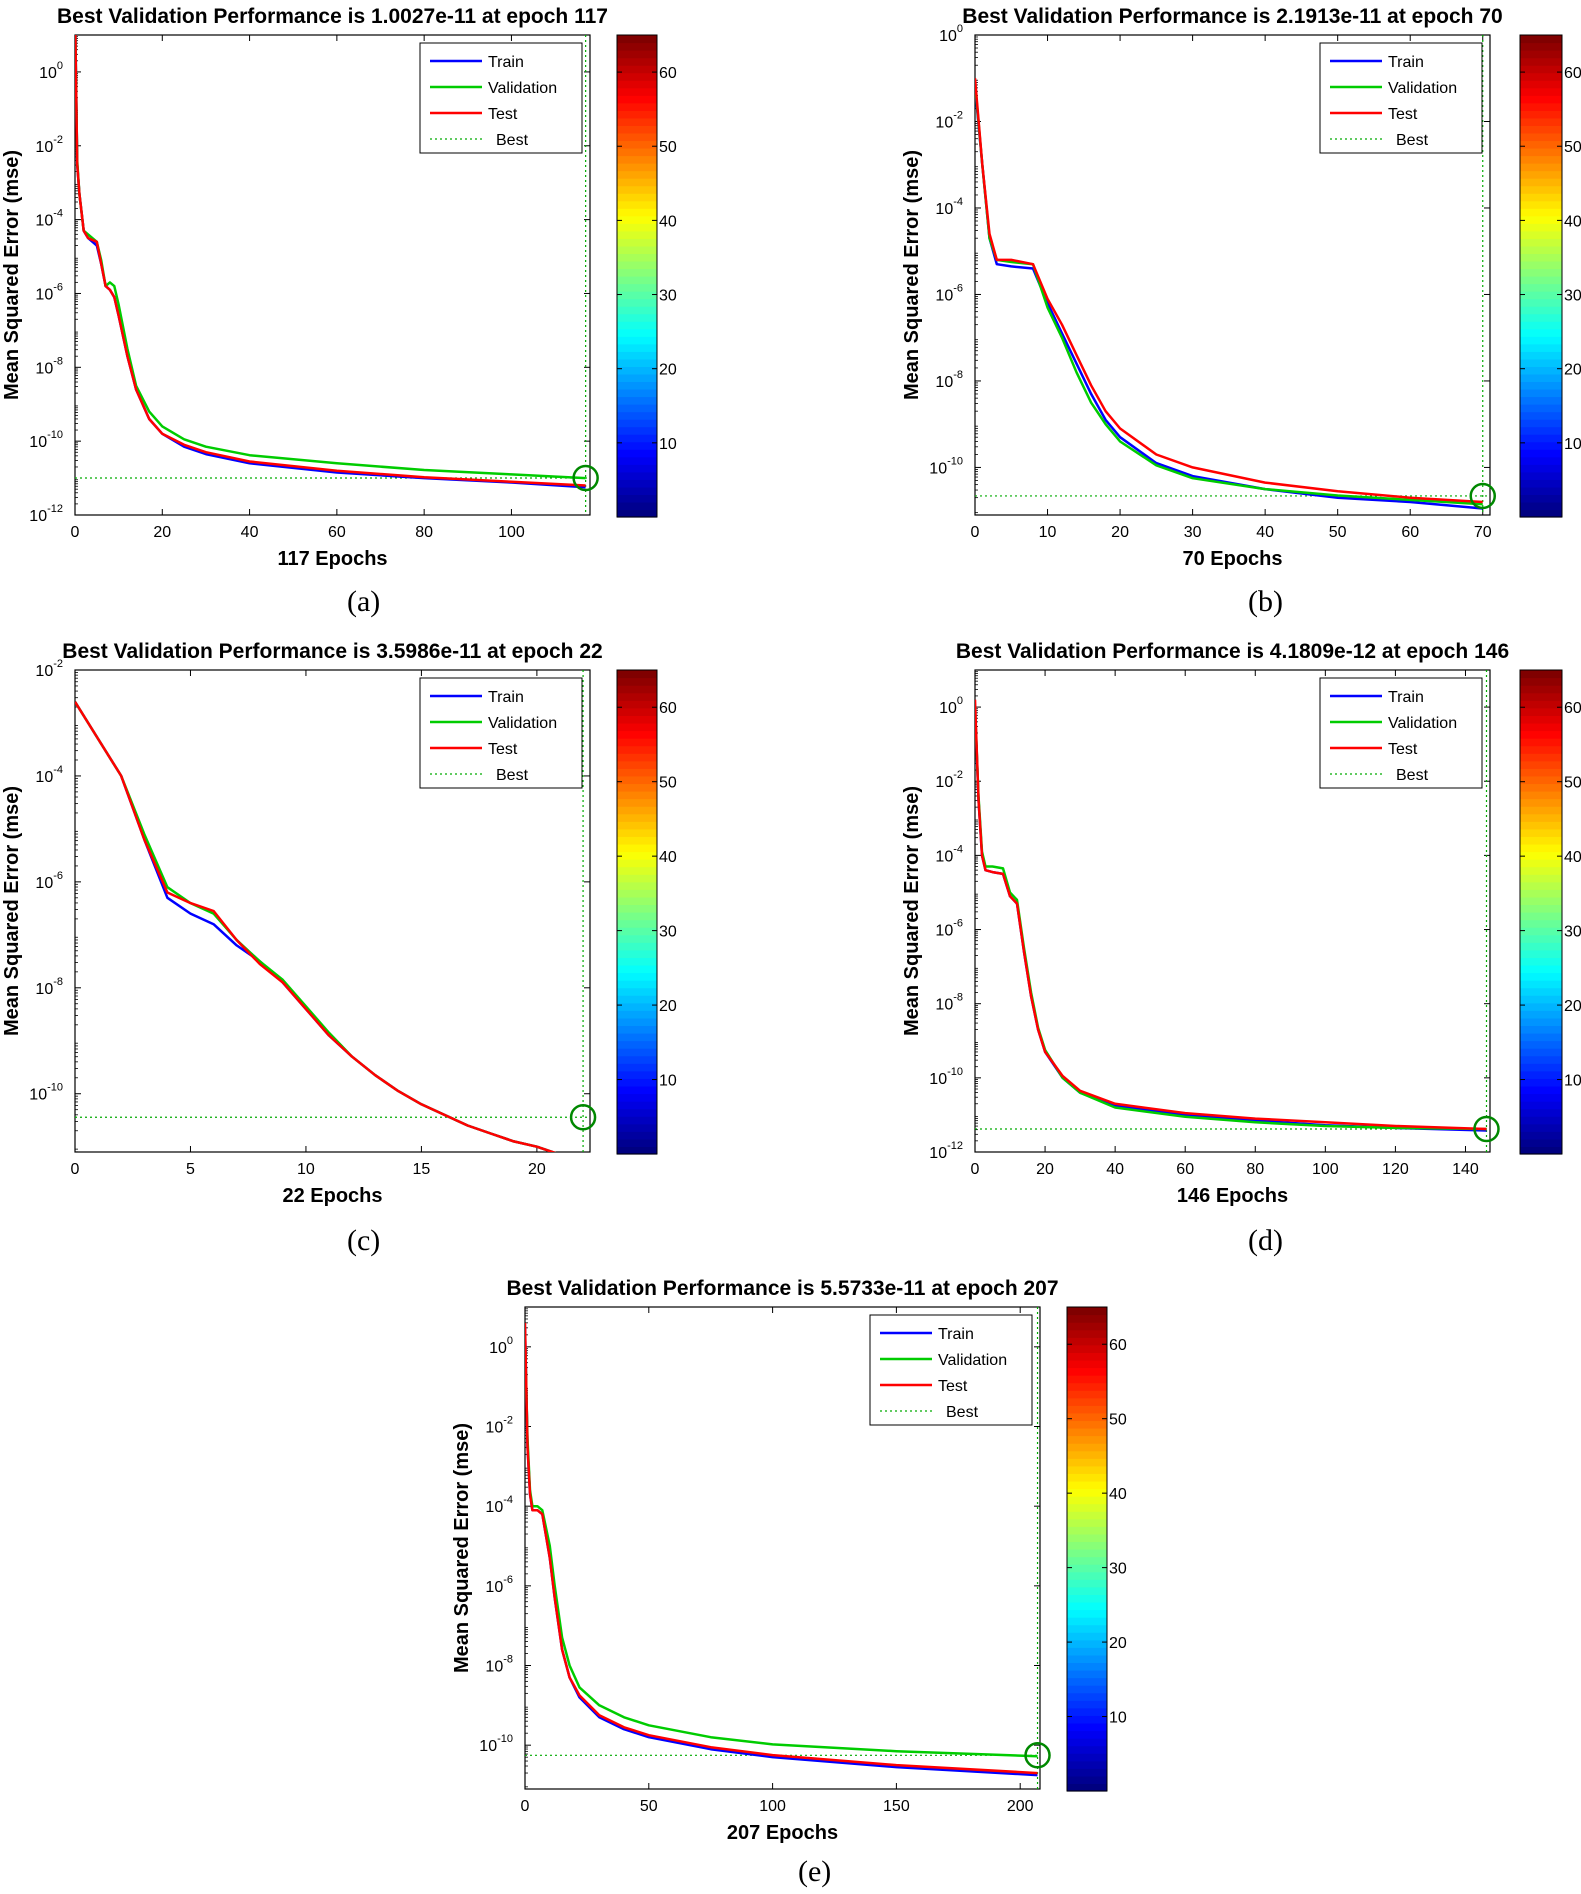  I want to click on x-tick-label: 5, so click(190, 1169).